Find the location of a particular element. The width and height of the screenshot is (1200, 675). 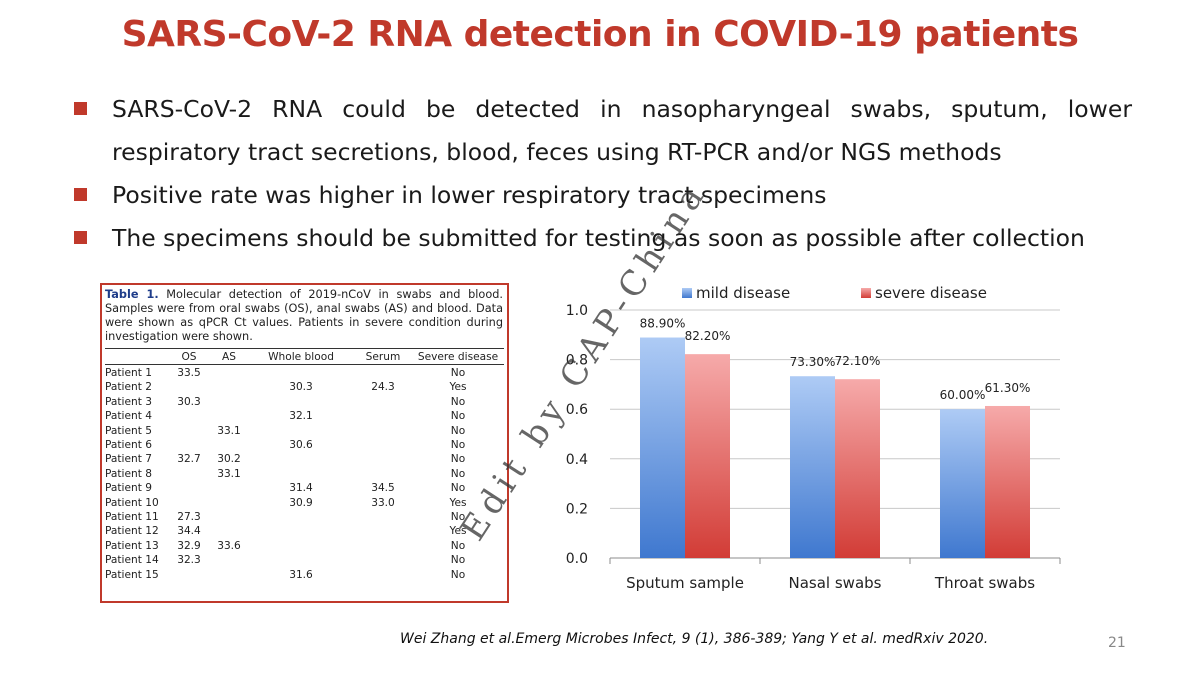

y-tick-label: 1.0 is located at coordinates (577, 311).